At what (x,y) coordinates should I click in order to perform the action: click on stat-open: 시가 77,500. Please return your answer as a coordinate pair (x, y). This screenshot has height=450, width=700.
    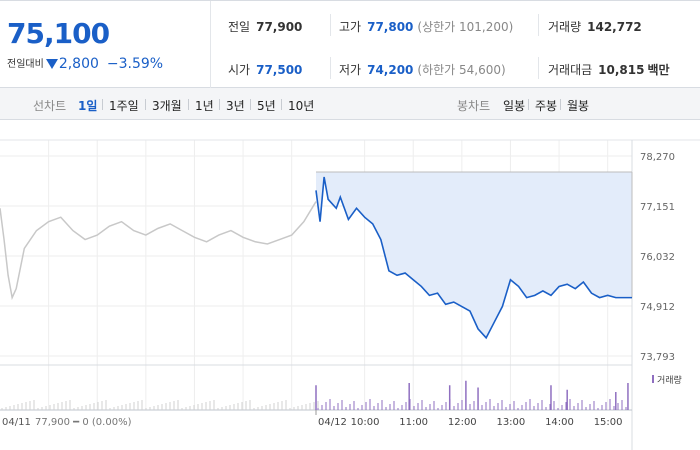
    Looking at the image, I should click on (265, 69).